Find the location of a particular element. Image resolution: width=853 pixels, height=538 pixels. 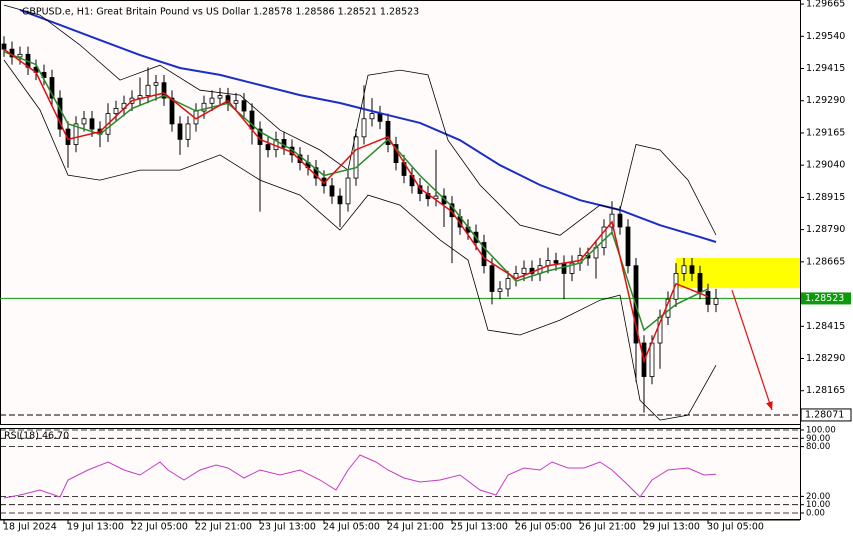

y-tick-label: 1.29165 is located at coordinates (825, 132).